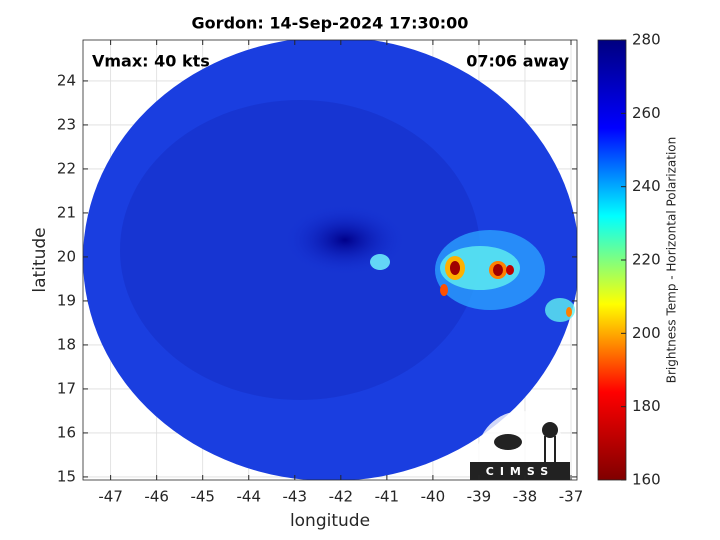 The image size is (720, 540). I want to click on x-tick-label: -37, so click(571, 497).